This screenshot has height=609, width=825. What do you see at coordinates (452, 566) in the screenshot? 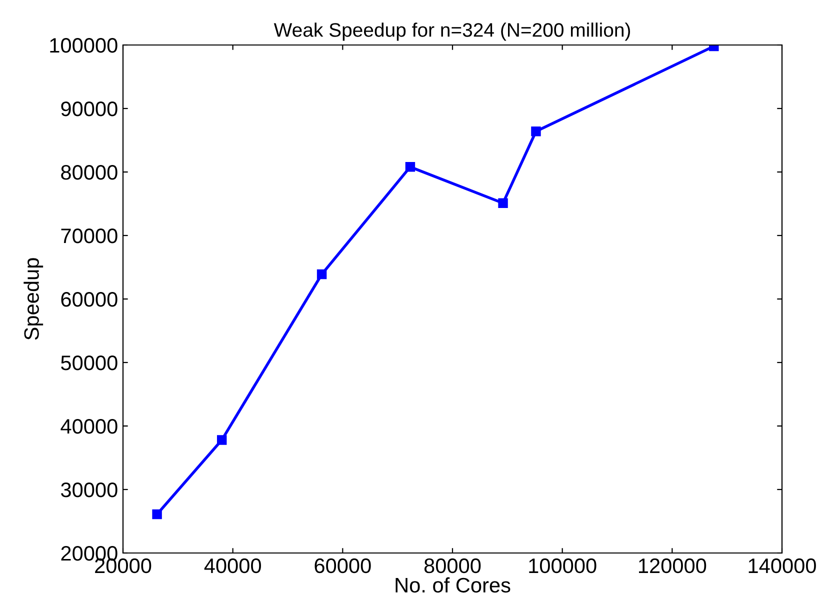
I see `x-tick-label: 80000` at bounding box center [452, 566].